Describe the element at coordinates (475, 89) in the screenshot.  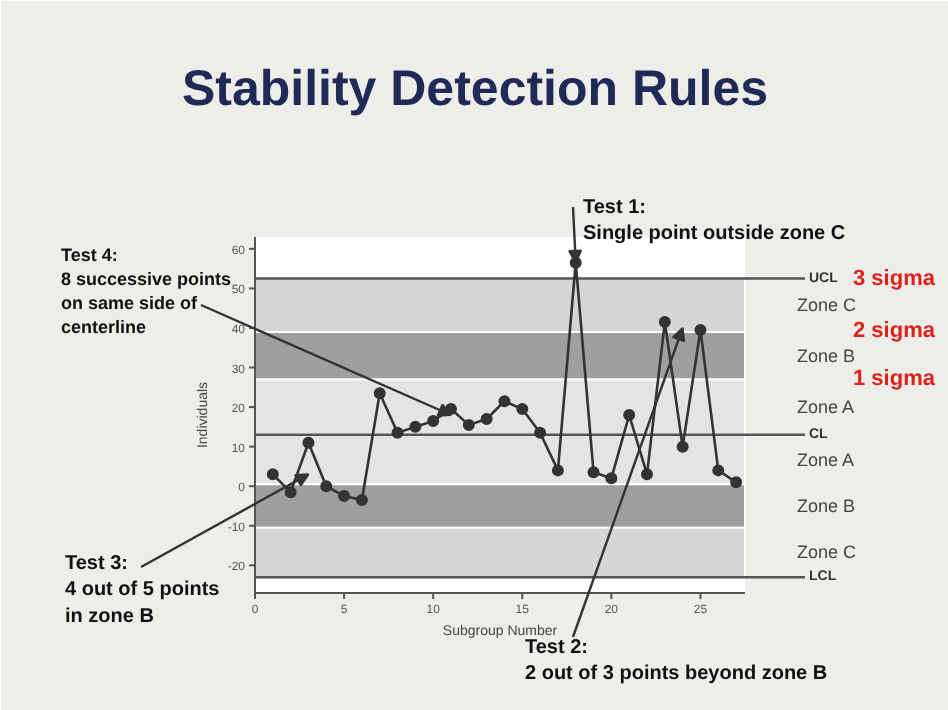
I see `chart-title: Stability Detection Rules` at that location.